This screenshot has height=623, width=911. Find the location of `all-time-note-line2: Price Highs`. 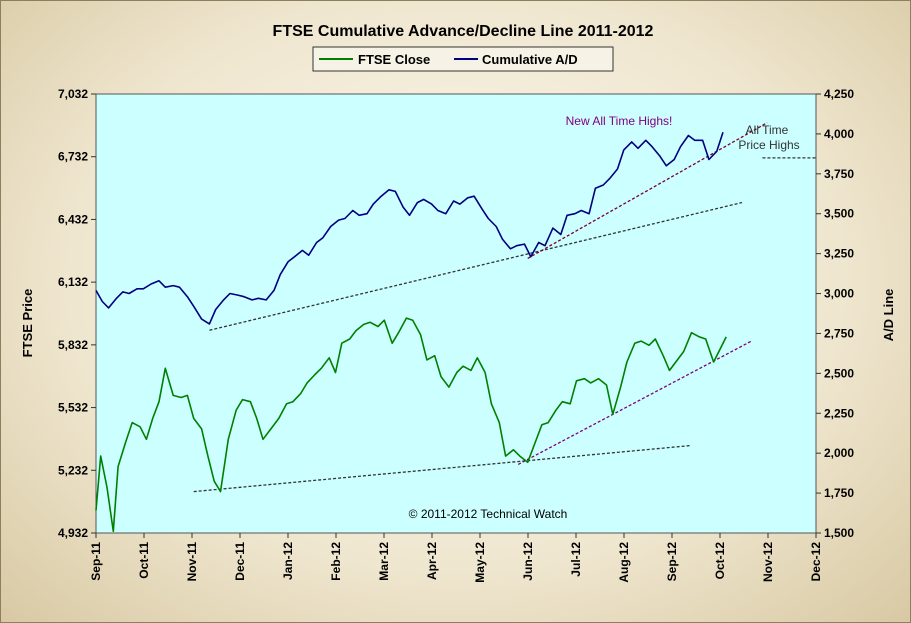

all-time-note-line2: Price Highs is located at coordinates (768, 145).